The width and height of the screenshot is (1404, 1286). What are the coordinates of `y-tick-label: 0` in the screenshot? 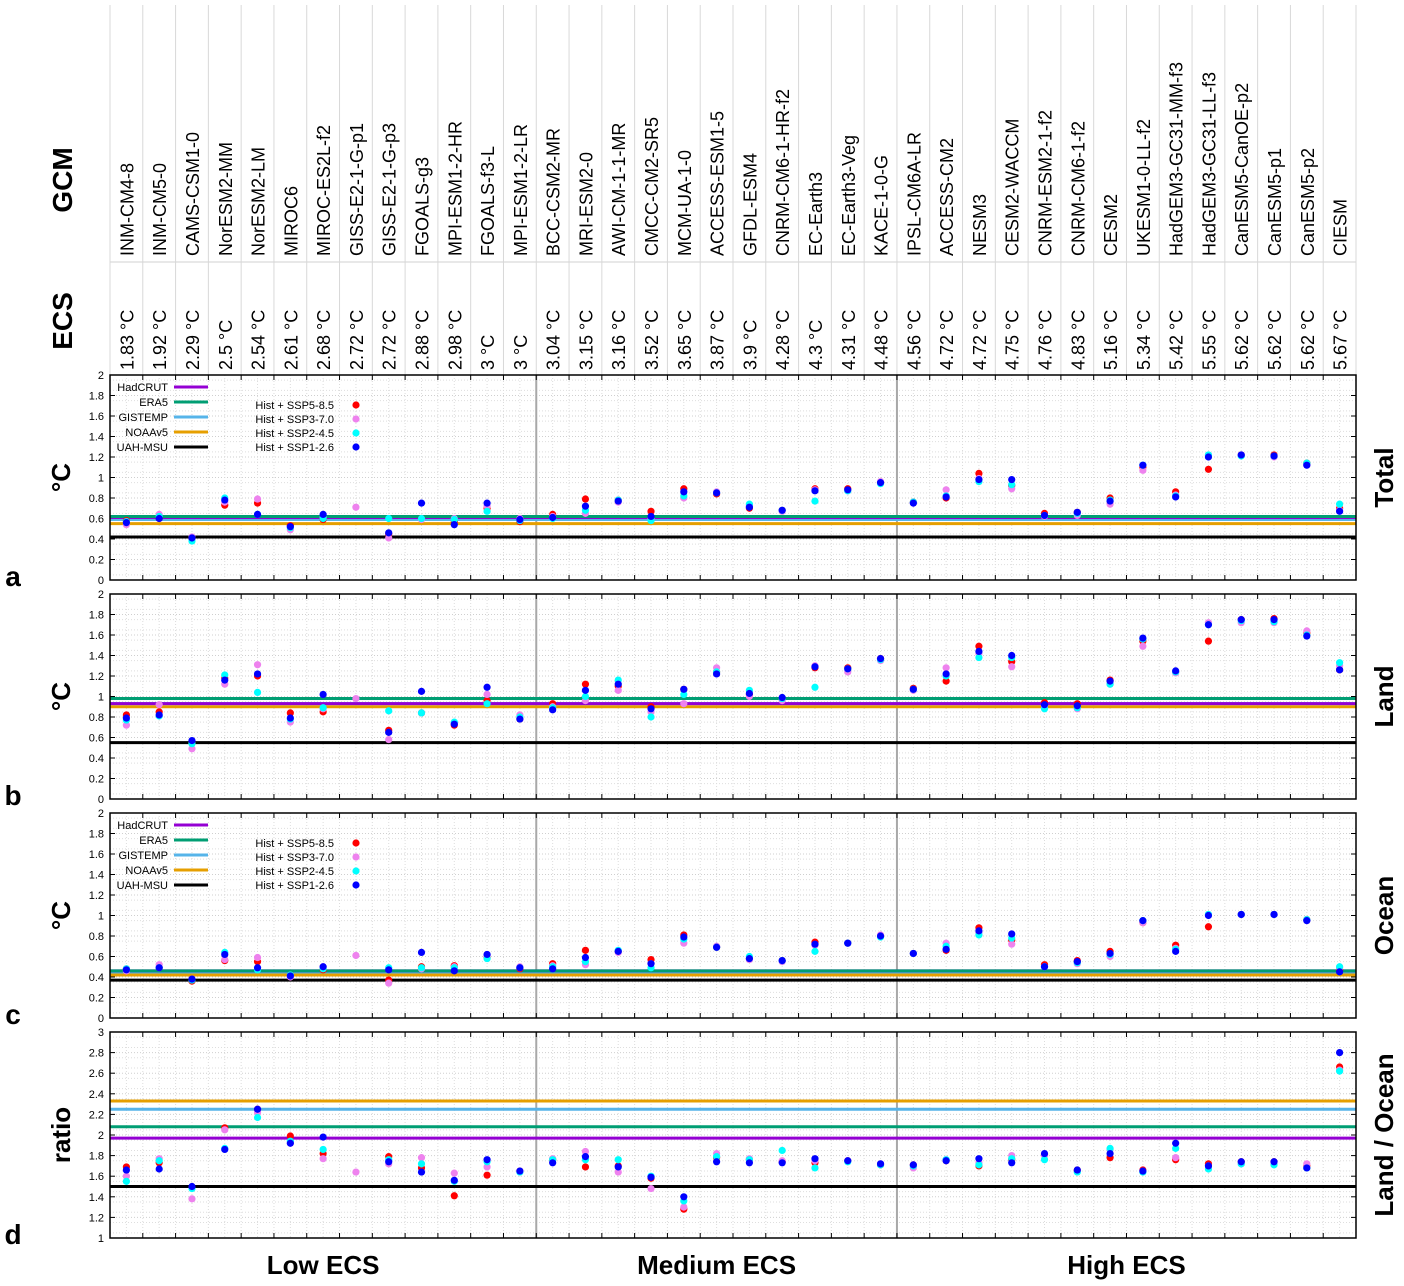 It's located at (101, 1019).